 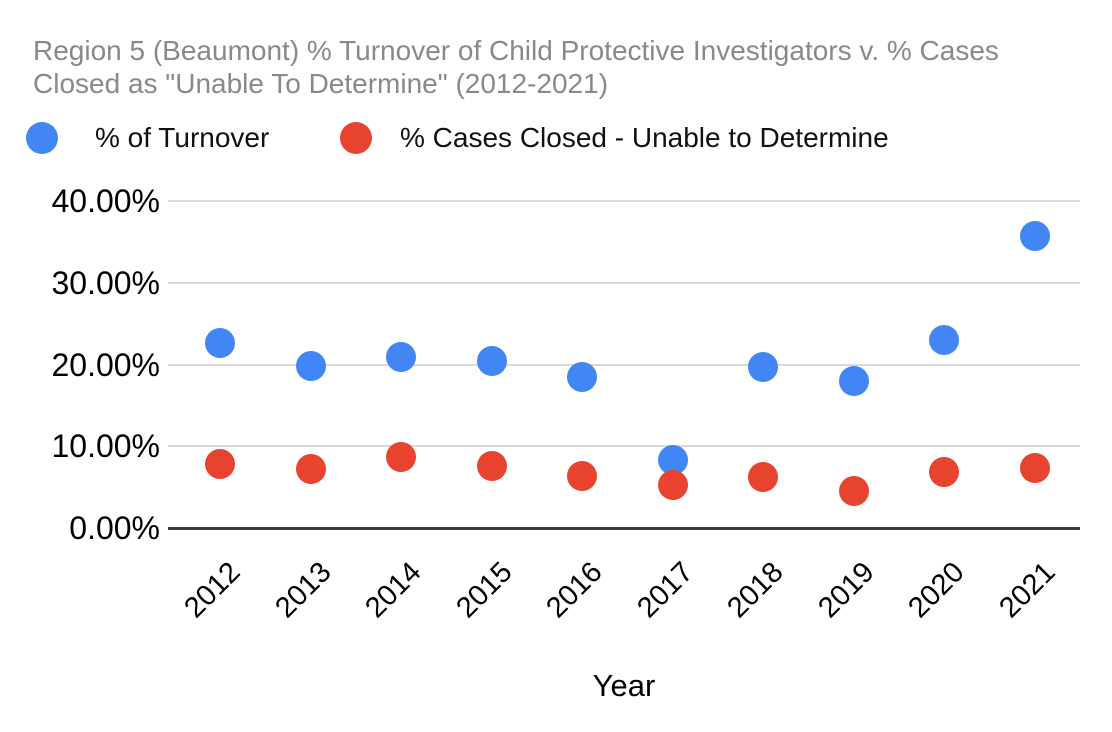 I want to click on data-point-turnover-2014, so click(x=401, y=357).